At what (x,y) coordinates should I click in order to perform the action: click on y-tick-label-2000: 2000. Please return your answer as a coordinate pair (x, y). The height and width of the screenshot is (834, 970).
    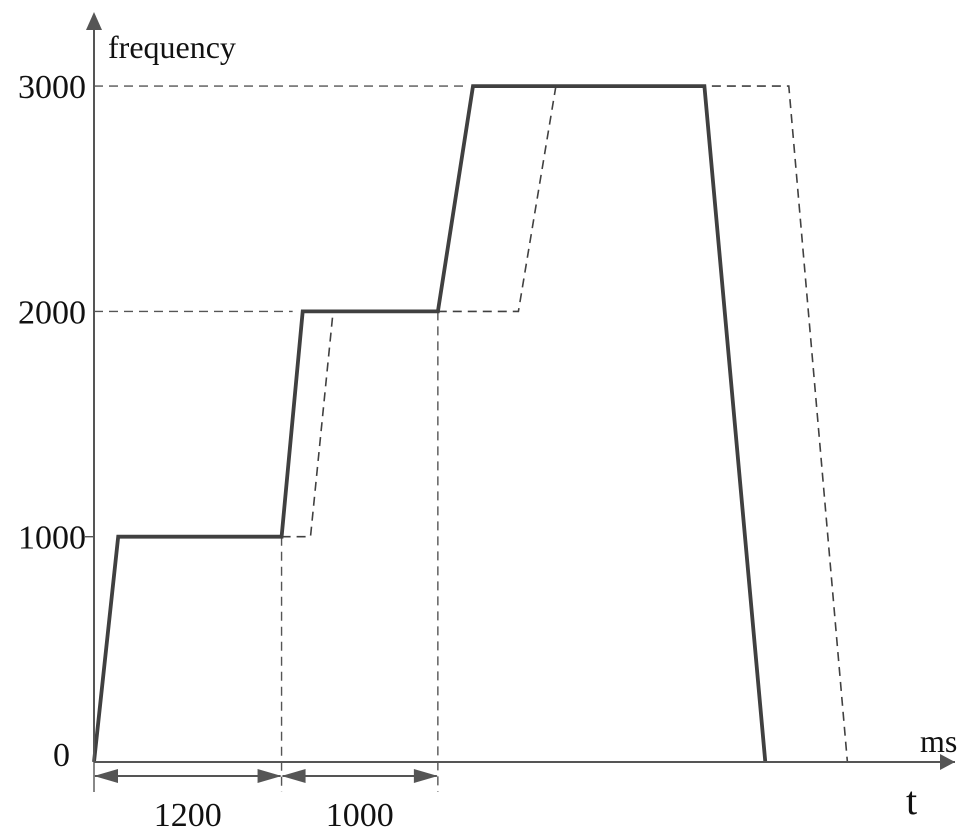
    Looking at the image, I should click on (52, 312).